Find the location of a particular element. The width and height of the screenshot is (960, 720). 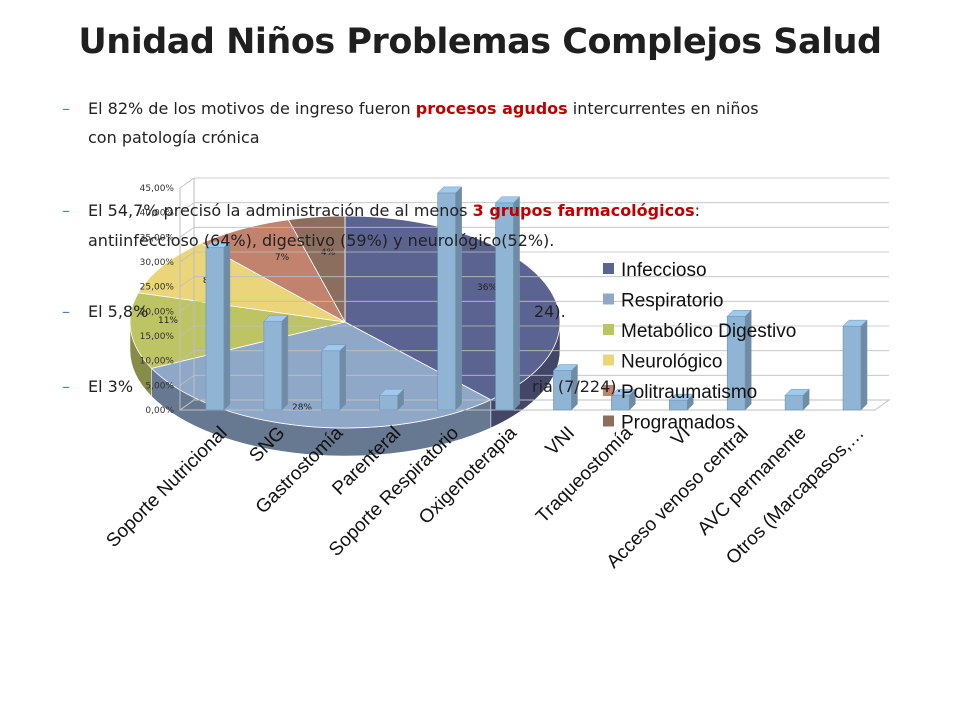

pie-slice-programados is located at coordinates (316, 269).